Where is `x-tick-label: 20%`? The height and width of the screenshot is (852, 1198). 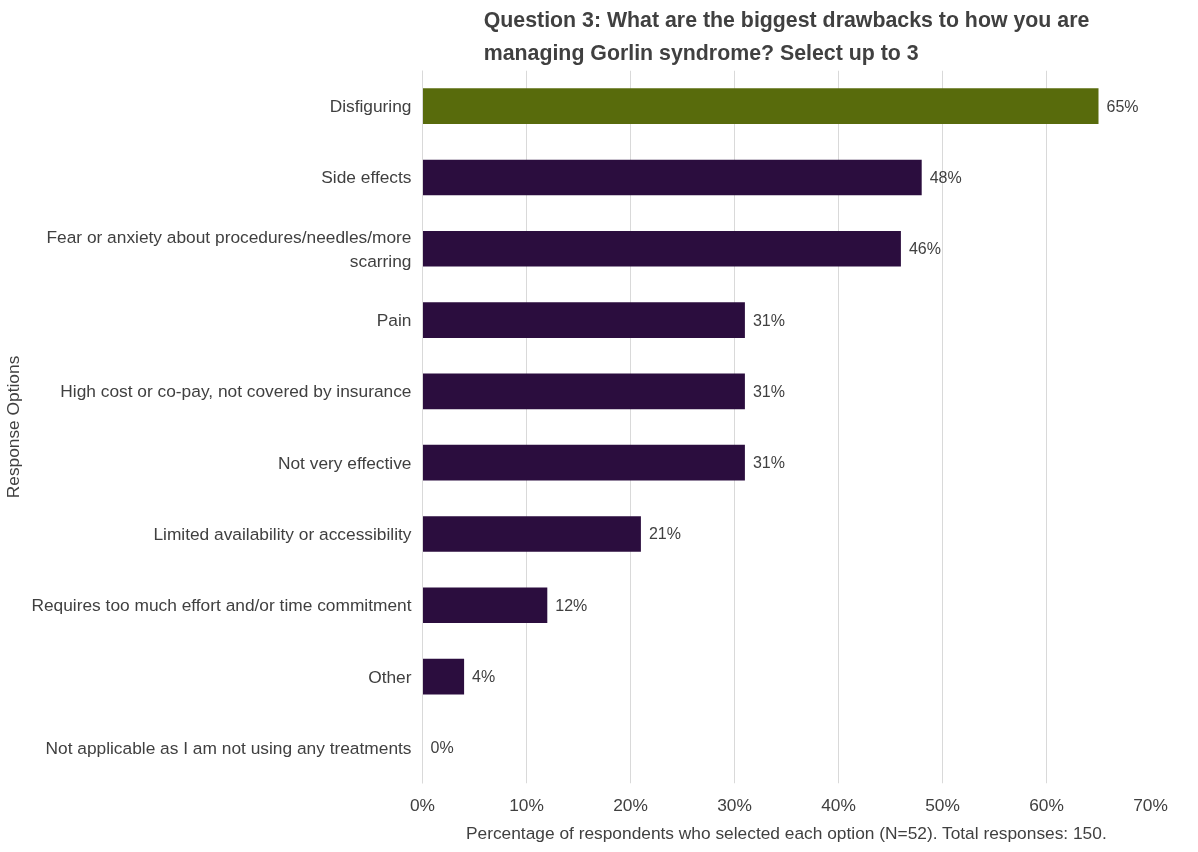
x-tick-label: 20% is located at coordinates (630, 804).